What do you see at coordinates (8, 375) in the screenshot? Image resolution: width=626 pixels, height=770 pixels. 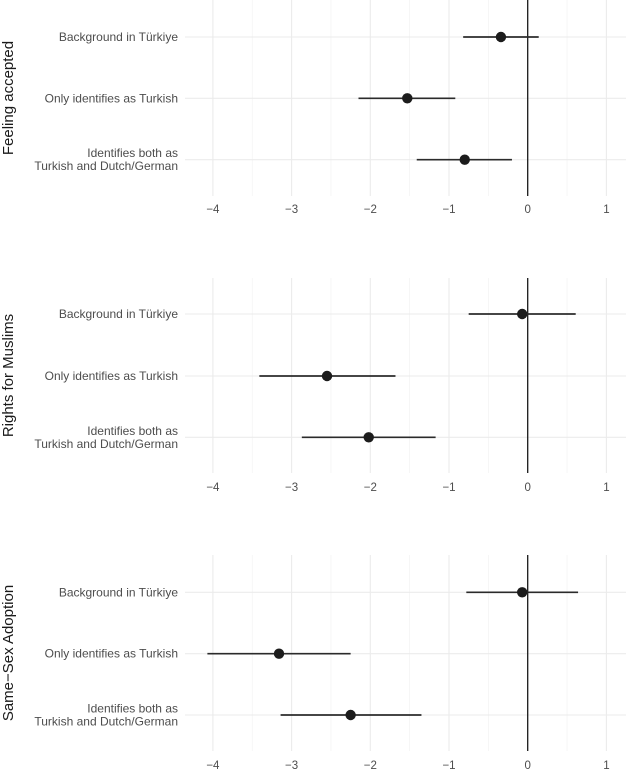 I see `panel-label: Rights for Muslims` at bounding box center [8, 375].